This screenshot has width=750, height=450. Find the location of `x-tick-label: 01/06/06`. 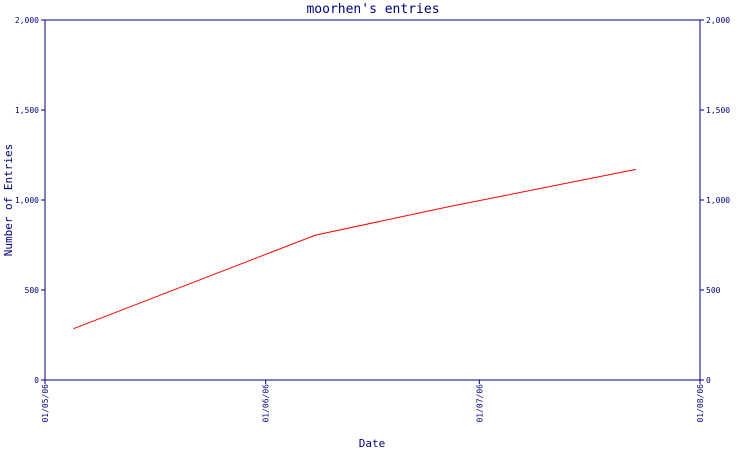

x-tick-label: 01/06/06 is located at coordinates (266, 403).